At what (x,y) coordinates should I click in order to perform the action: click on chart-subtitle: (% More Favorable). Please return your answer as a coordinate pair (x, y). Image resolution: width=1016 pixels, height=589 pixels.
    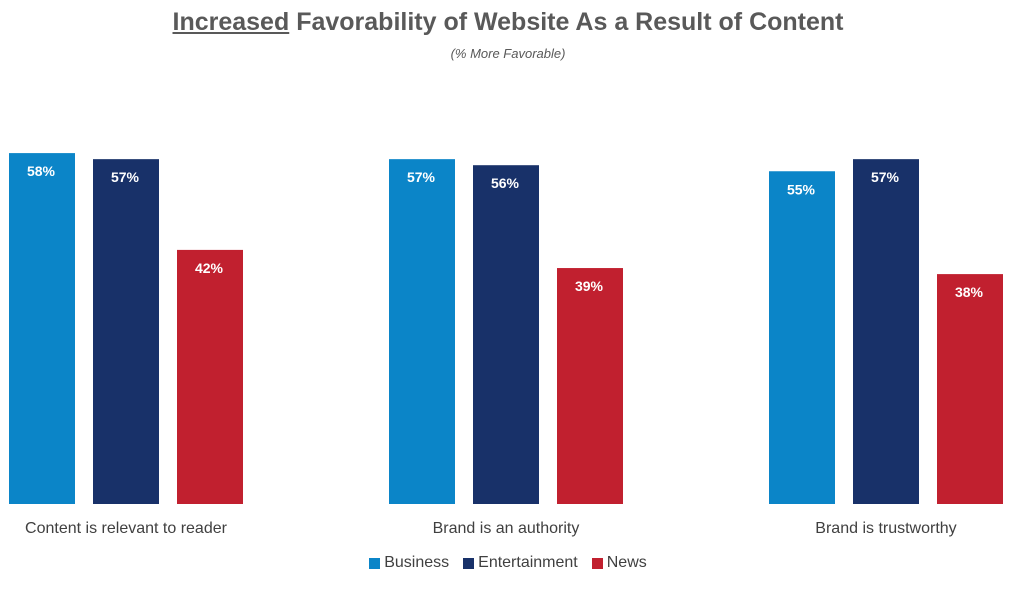
    Looking at the image, I should click on (508, 53).